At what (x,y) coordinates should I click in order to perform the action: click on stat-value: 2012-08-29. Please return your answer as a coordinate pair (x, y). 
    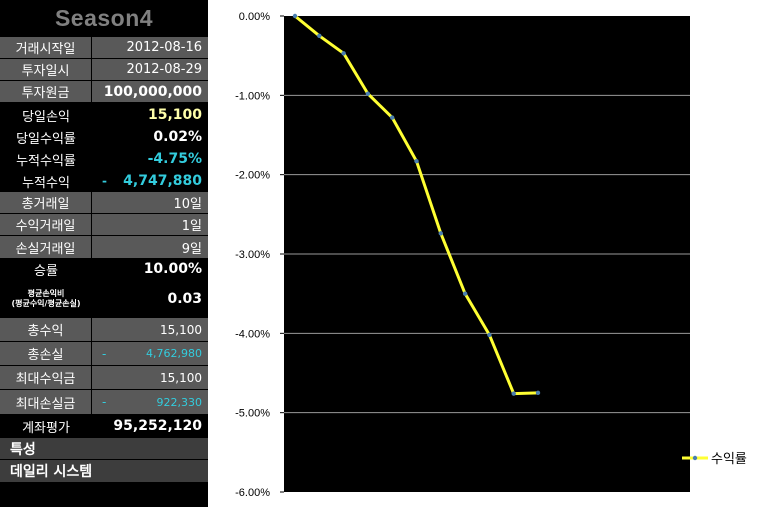
    Looking at the image, I should click on (150, 69).